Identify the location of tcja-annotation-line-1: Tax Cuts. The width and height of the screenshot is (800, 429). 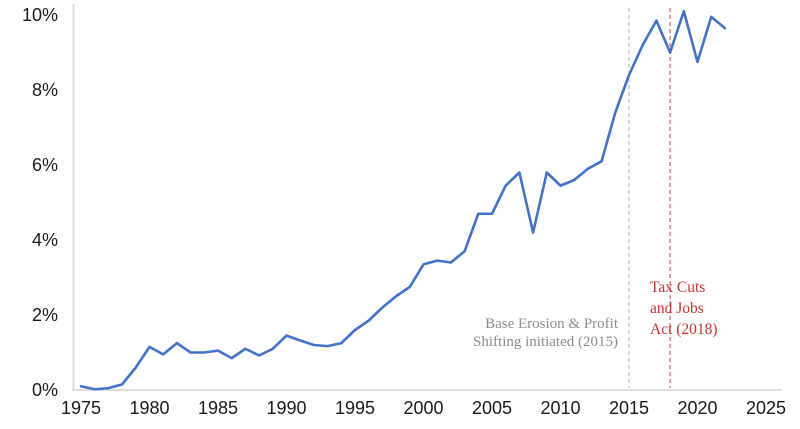
(678, 287).